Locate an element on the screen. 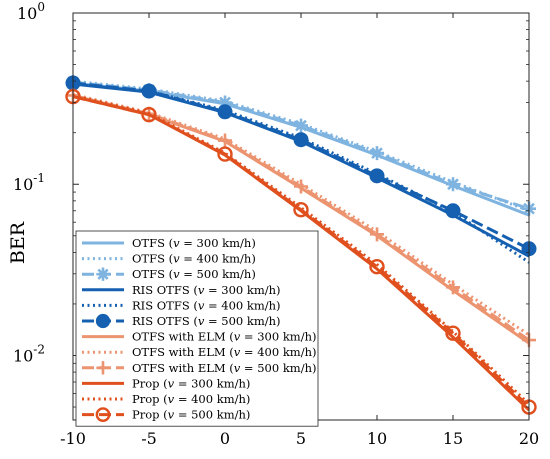 The image size is (550, 459). legend-entry: Prop (v = 300 km/h) is located at coordinates (166, 383).